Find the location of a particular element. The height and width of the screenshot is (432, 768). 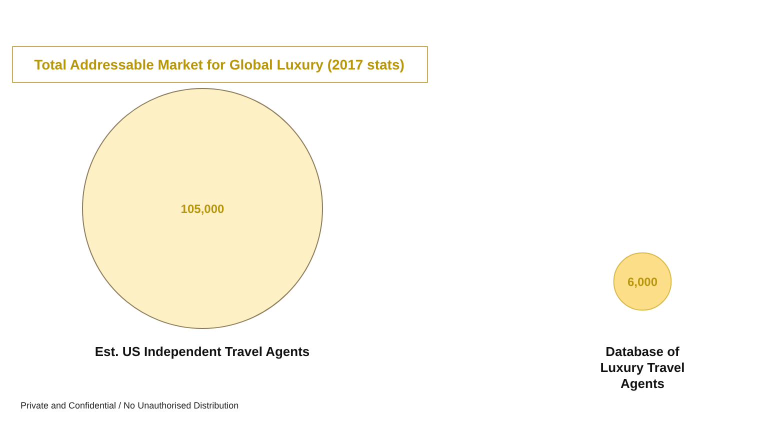

data-label: 6,000 is located at coordinates (642, 282).